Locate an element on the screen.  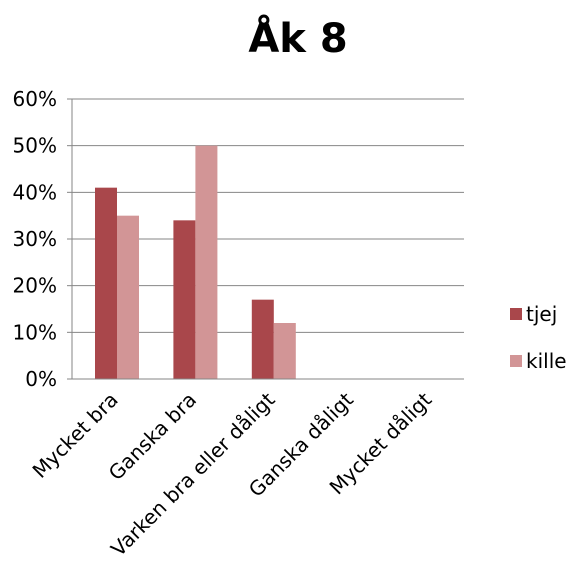
y-axis-ticks: 0% 10% 20% 30% 40% 50% 60% is located at coordinates (42, 239).